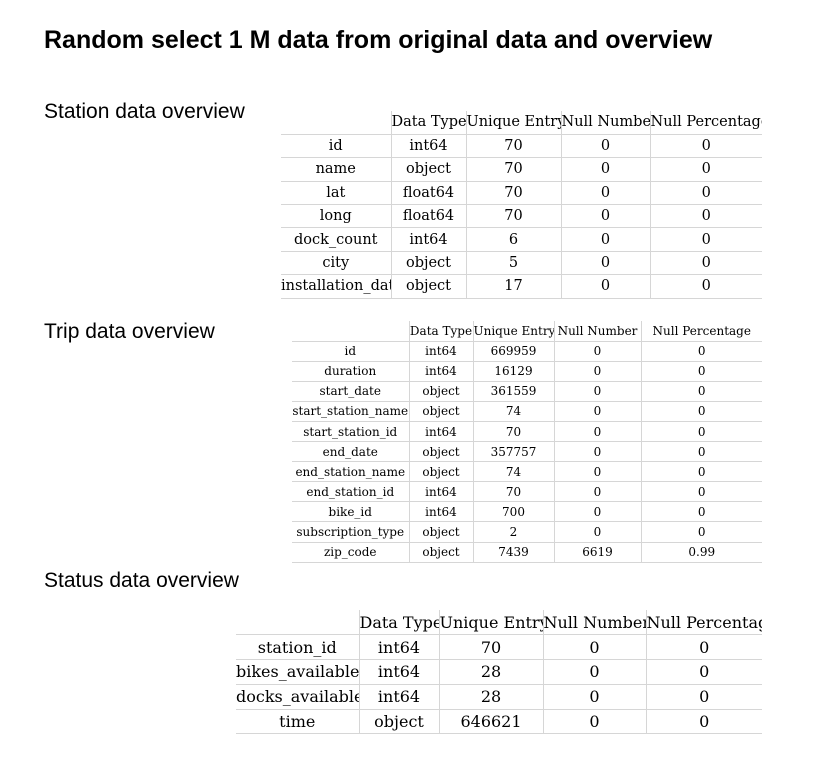 The height and width of the screenshot is (780, 813). What do you see at coordinates (514, 471) in the screenshot?
I see `cell-unique-entry: 74` at bounding box center [514, 471].